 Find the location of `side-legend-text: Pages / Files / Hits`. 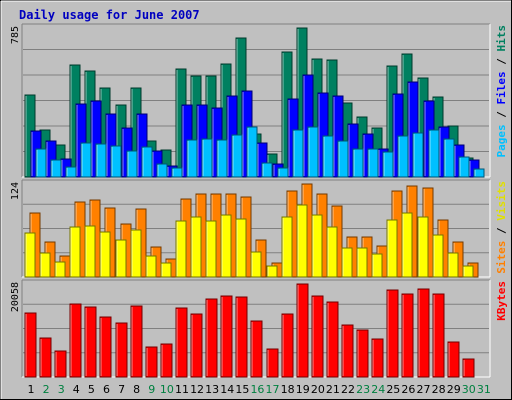

side-legend-text: Pages / Files / Hits is located at coordinates (501, 91).